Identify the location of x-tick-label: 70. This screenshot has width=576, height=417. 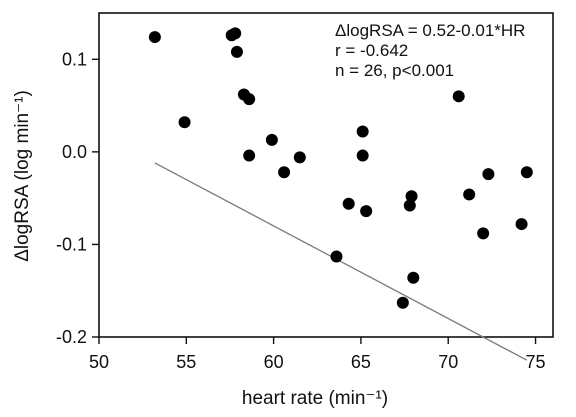
(448, 362).